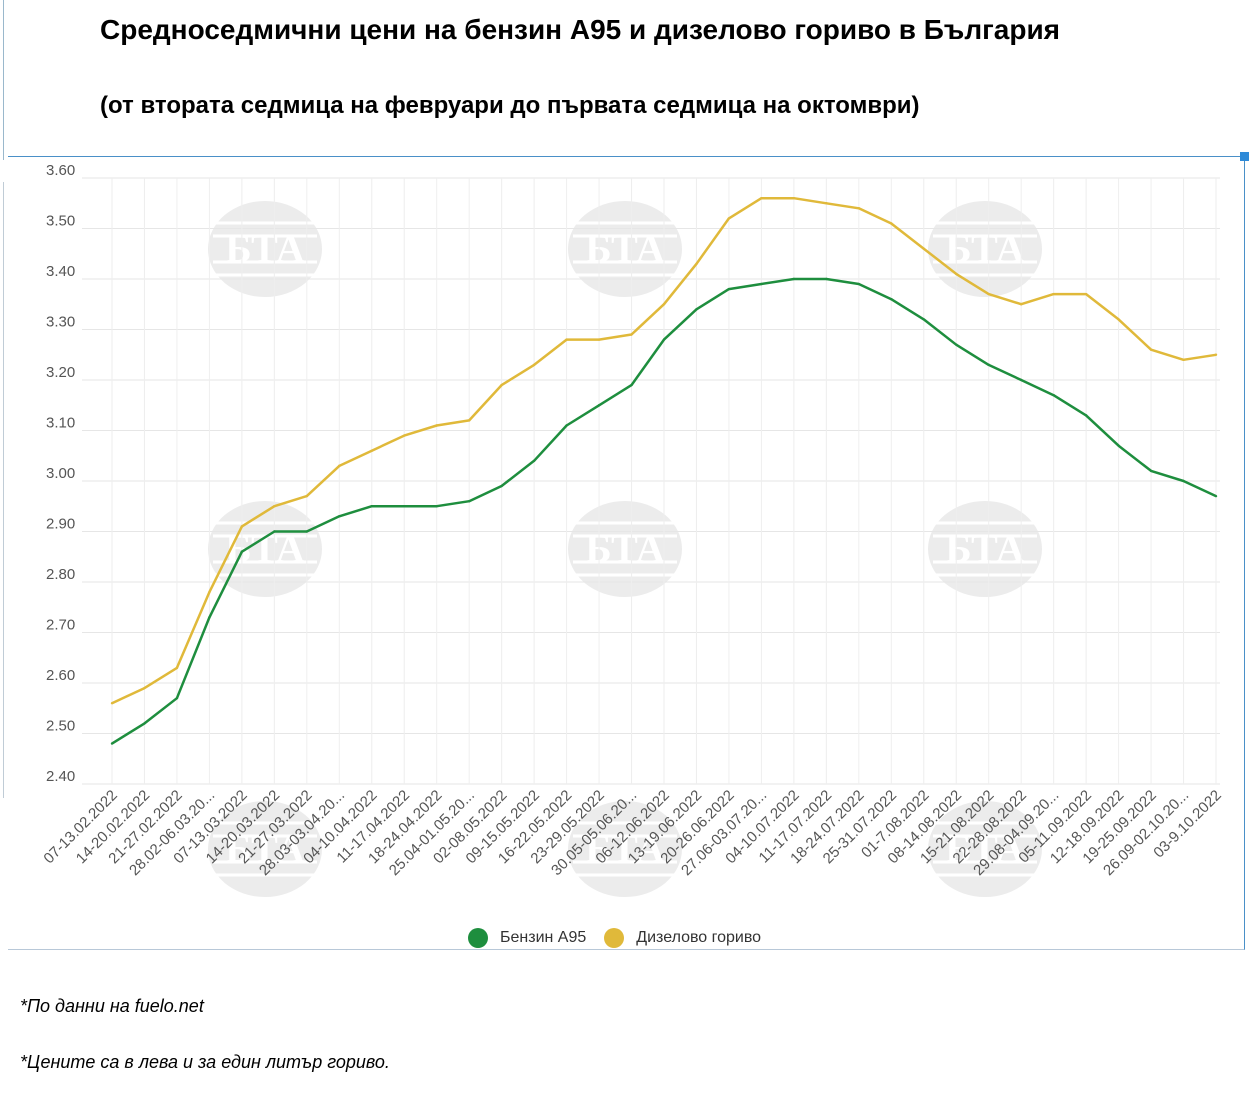  Describe the element at coordinates (60, 423) in the screenshot. I see `y-tick-label: 3.10` at that location.